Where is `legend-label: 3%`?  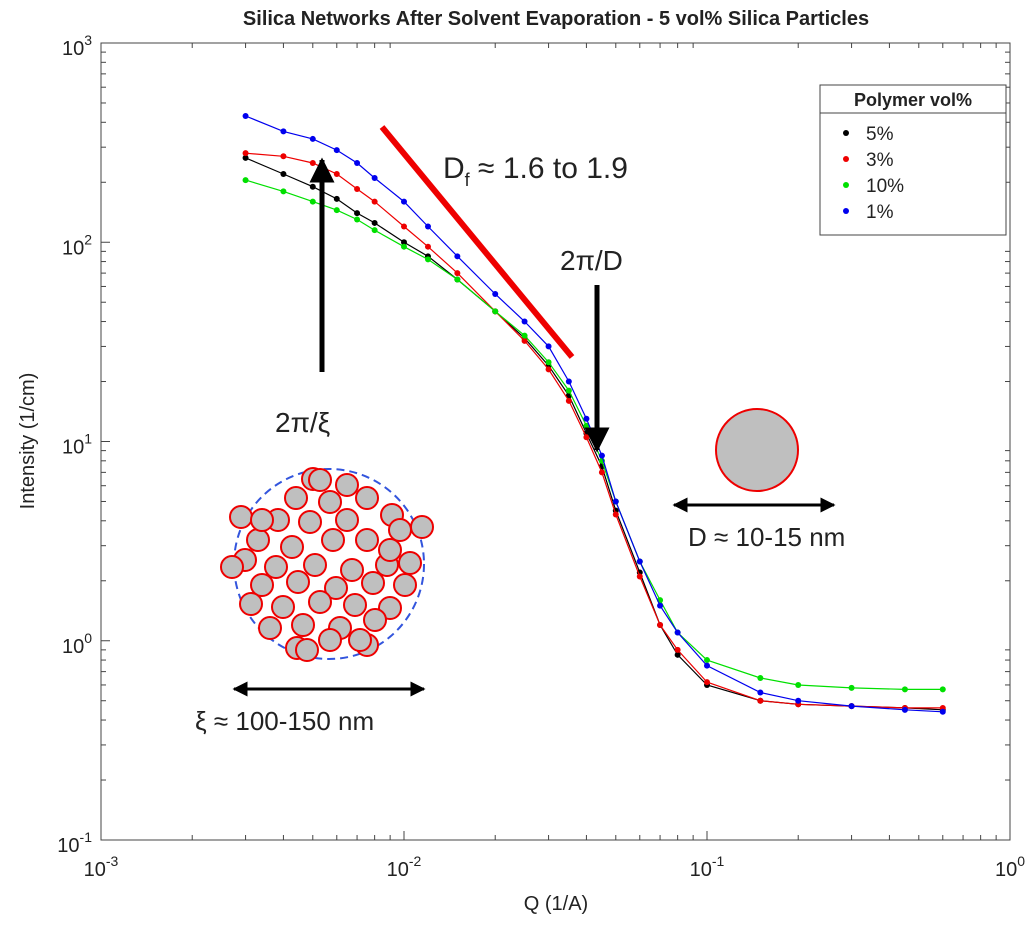 legend-label: 3% is located at coordinates (880, 160).